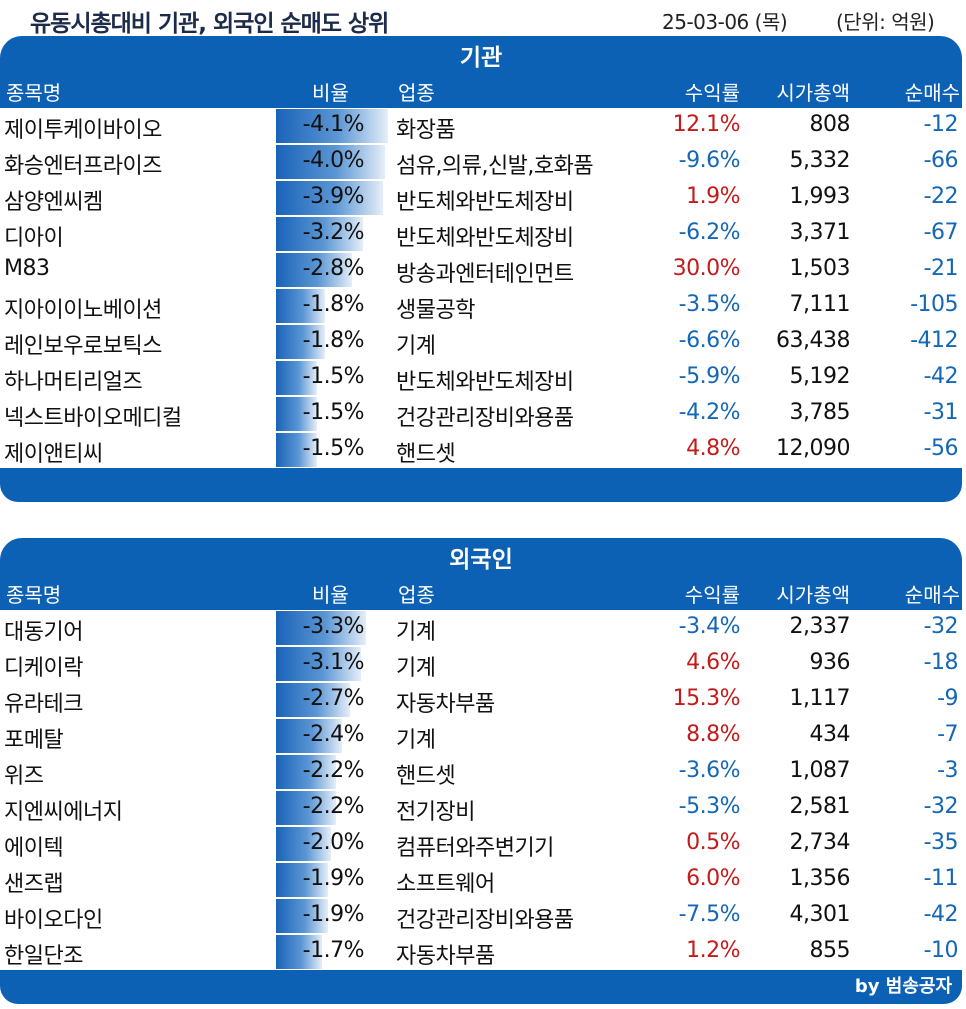 Image resolution: width=966 pixels, height=1009 pixels. I want to click on return-value: 15.3%, so click(706, 698).